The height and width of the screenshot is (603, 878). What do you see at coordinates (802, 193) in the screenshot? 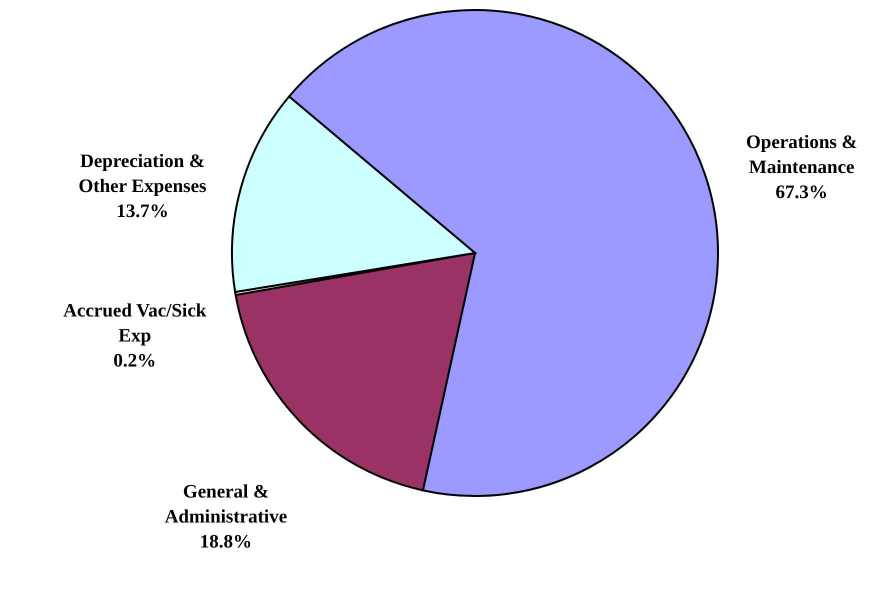
I see `data-label: 67.3%` at bounding box center [802, 193].